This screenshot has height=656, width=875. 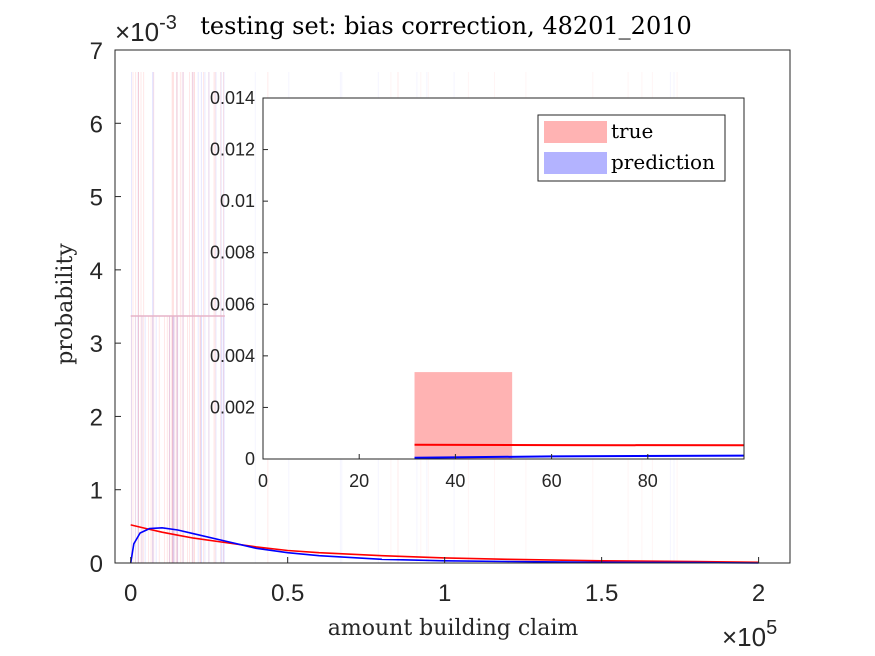 I want to click on legend-label-prediction: prediction, so click(x=663, y=162).